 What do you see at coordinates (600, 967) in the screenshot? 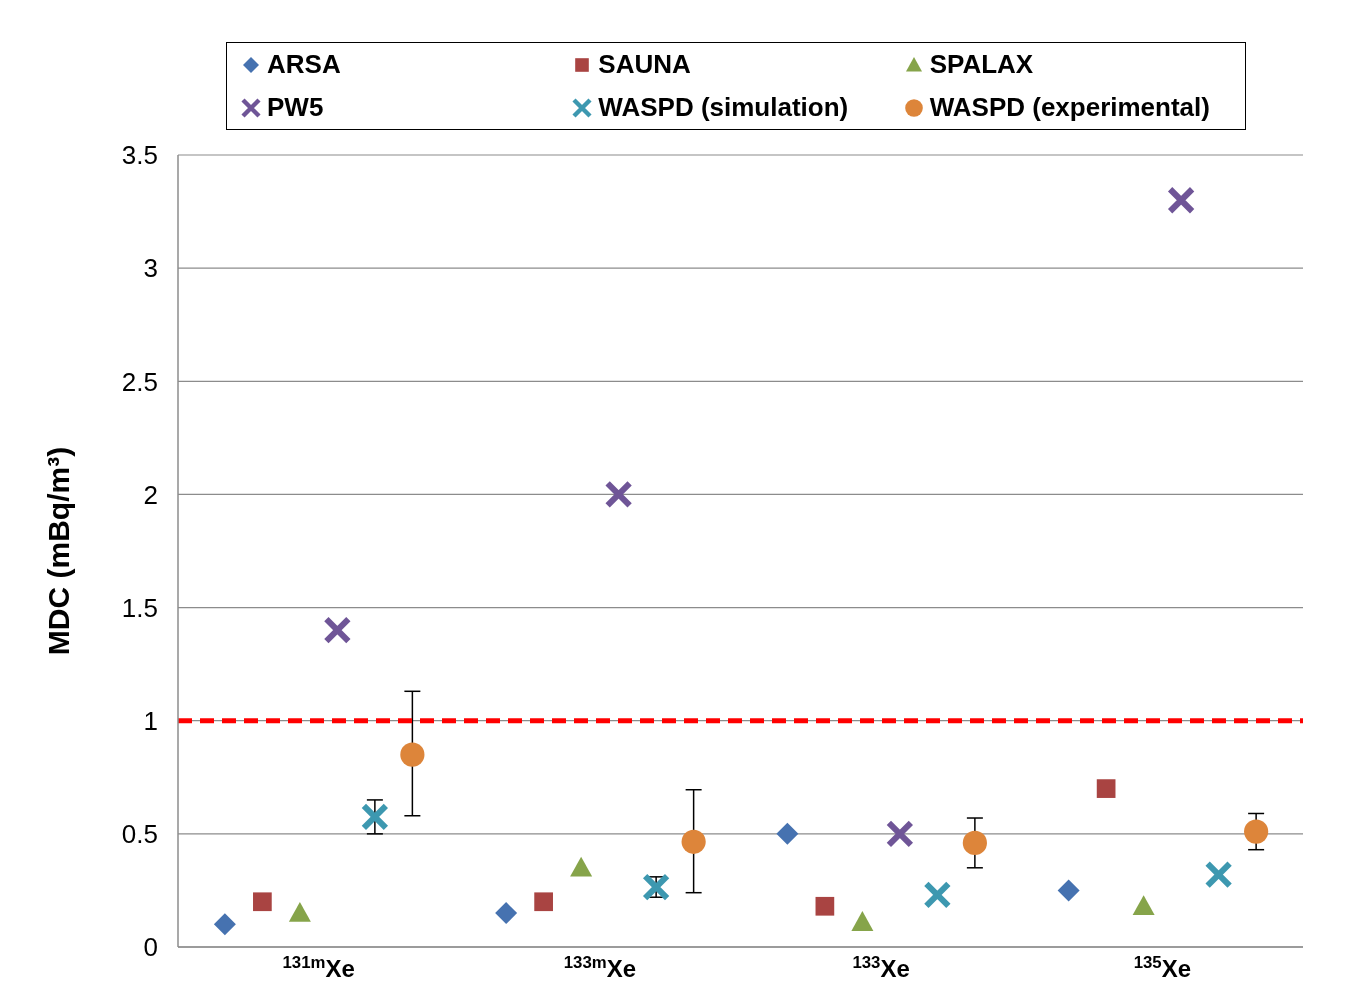
I see `x-tick-label: $^{133m}$Xe` at bounding box center [600, 967].